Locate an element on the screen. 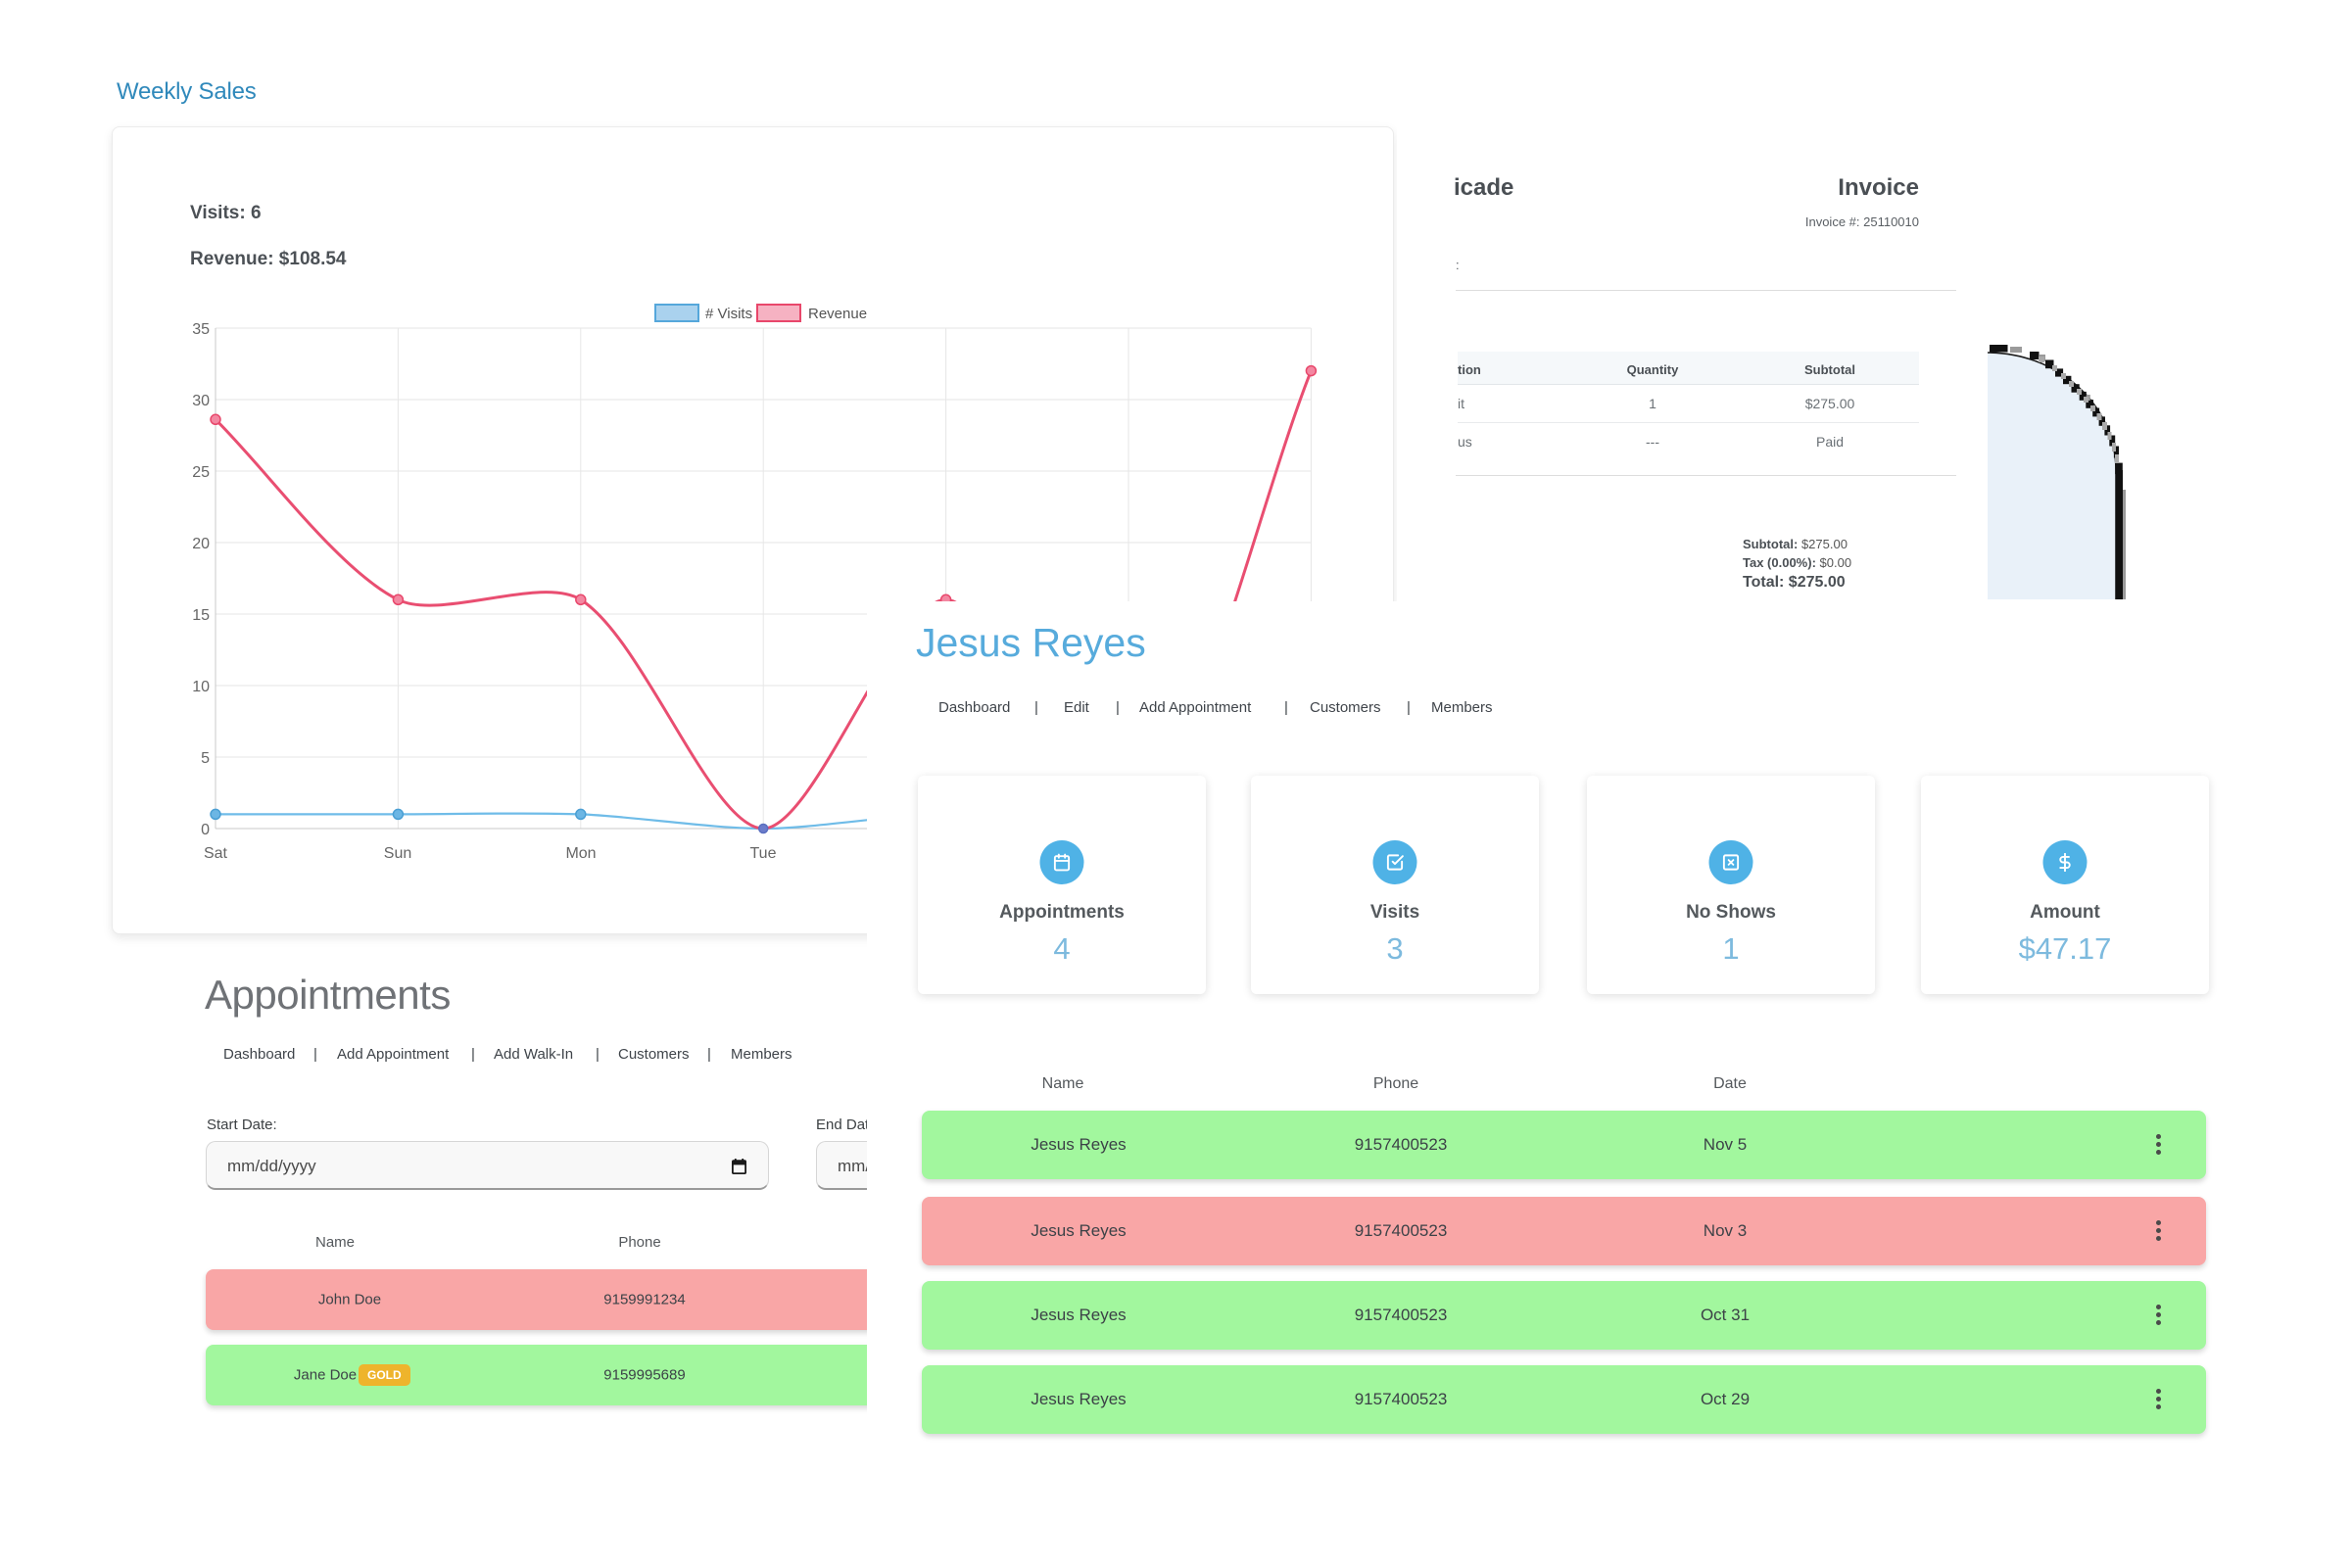  svg-text: 15 is located at coordinates (201, 615).